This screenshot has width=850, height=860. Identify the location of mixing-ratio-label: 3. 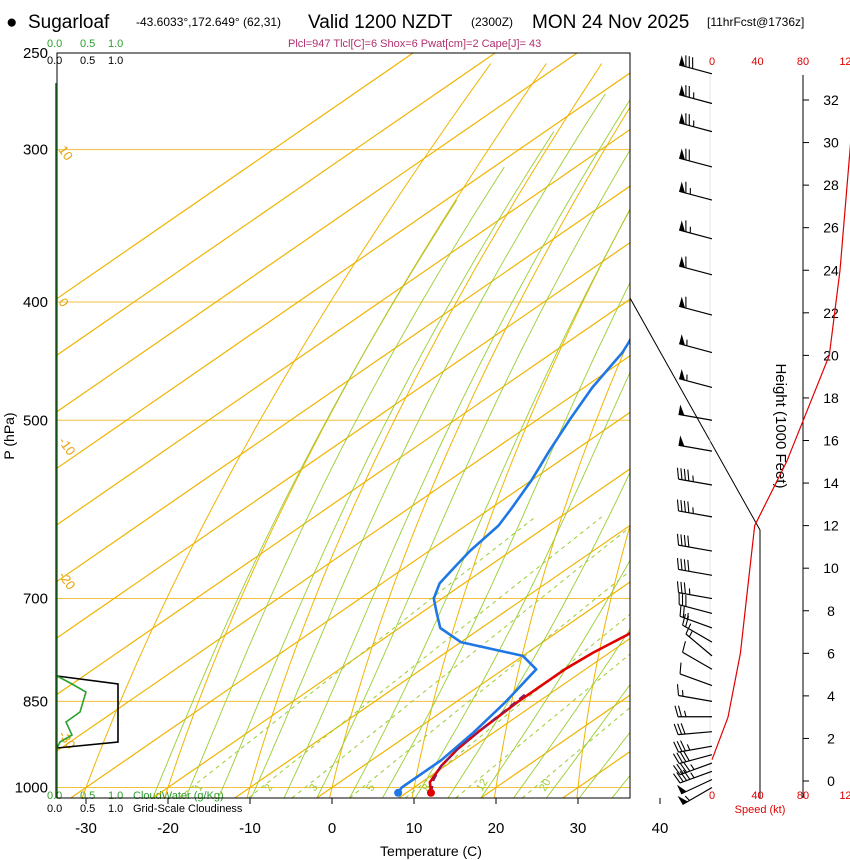
(313, 787).